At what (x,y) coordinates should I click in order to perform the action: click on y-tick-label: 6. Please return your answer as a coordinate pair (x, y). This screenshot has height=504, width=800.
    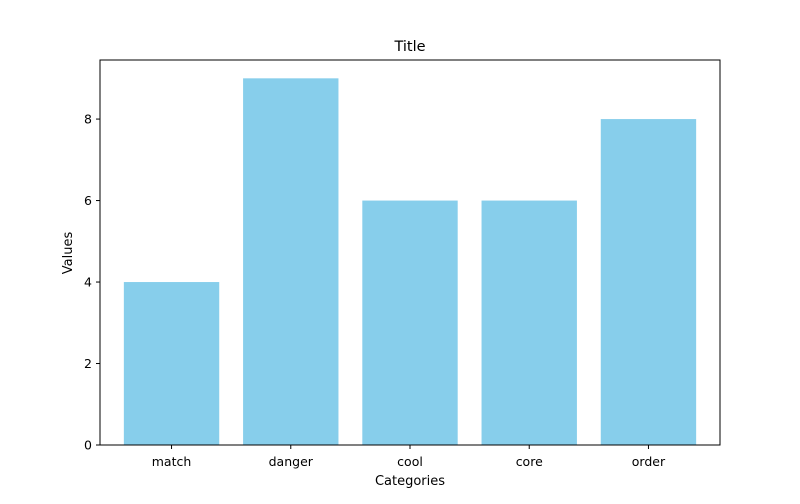
    Looking at the image, I should click on (88, 200).